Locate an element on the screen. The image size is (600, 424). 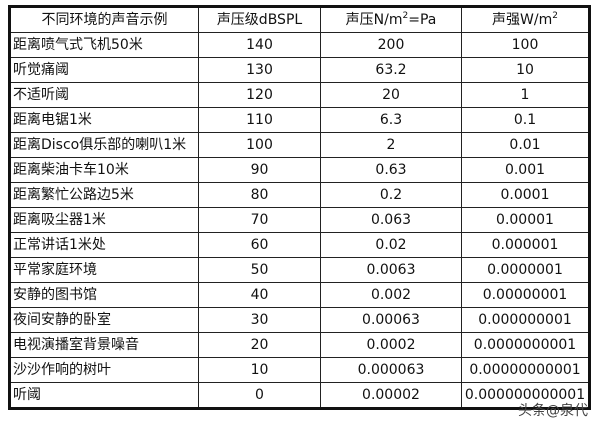
table-row: 电视演播室背景噪音 20 0.0002 0.0000000001 is located at coordinates (299, 345).